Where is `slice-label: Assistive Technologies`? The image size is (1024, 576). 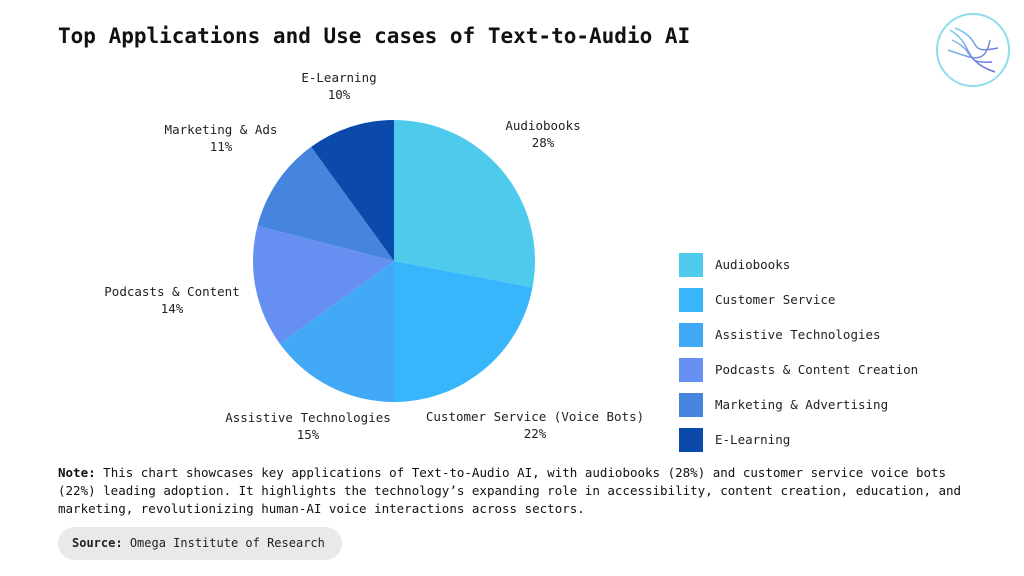 slice-label: Assistive Technologies is located at coordinates (308, 417).